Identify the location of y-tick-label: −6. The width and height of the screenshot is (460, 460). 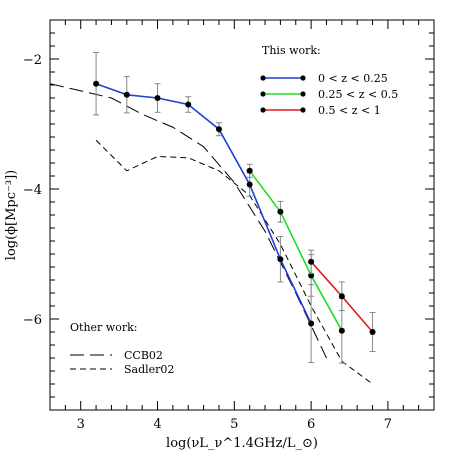
(32, 320).